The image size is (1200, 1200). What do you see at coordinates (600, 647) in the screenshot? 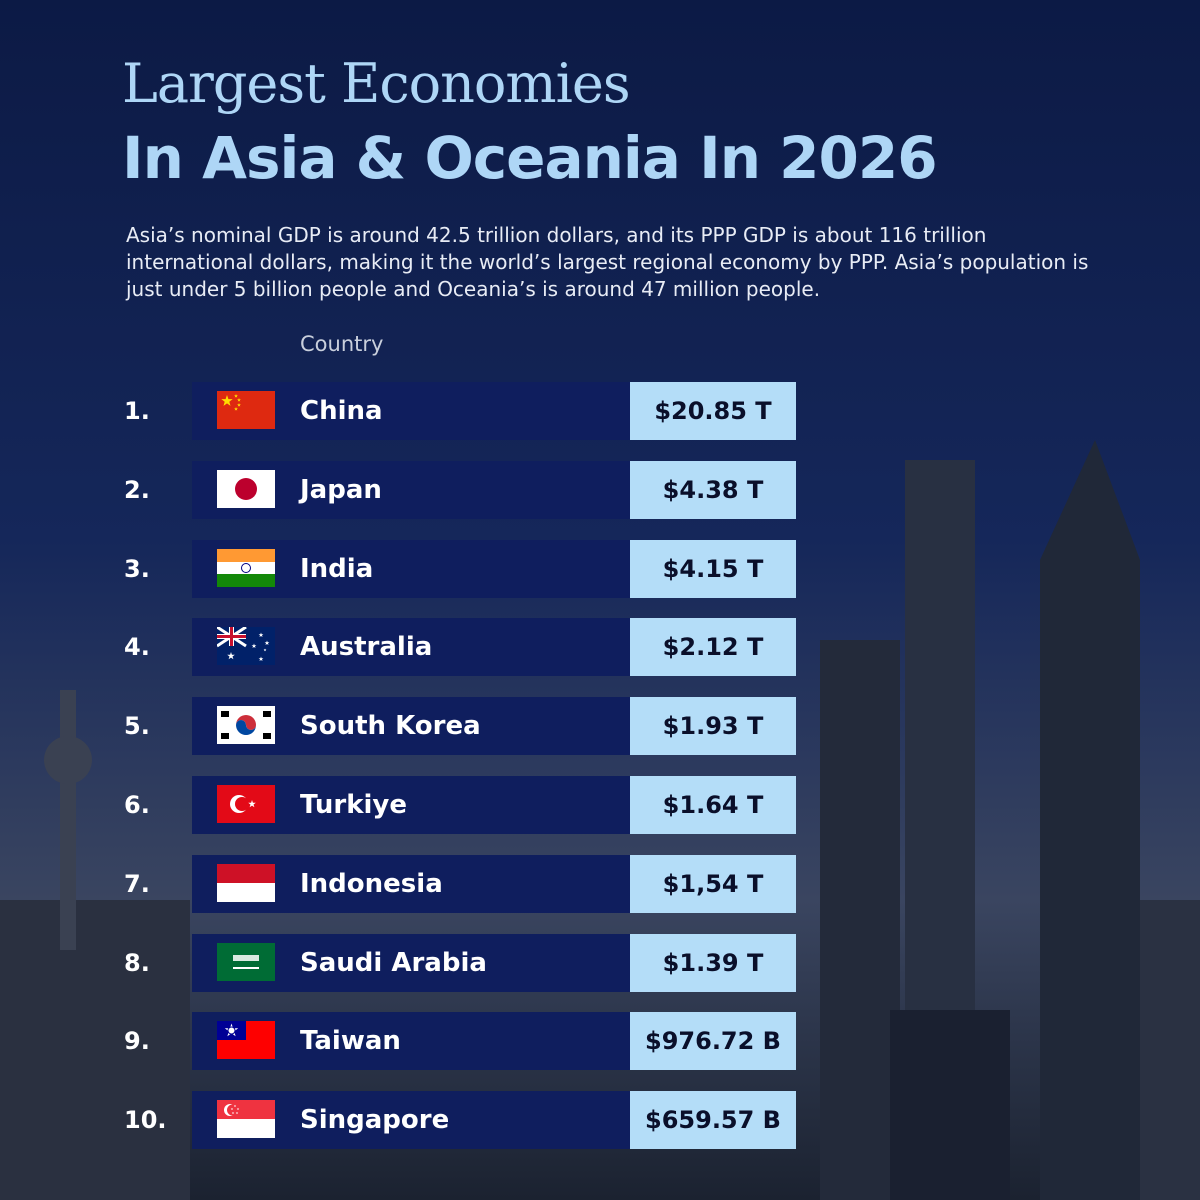
I see `table-row: 4. Australia $2.12 T` at bounding box center [600, 647].